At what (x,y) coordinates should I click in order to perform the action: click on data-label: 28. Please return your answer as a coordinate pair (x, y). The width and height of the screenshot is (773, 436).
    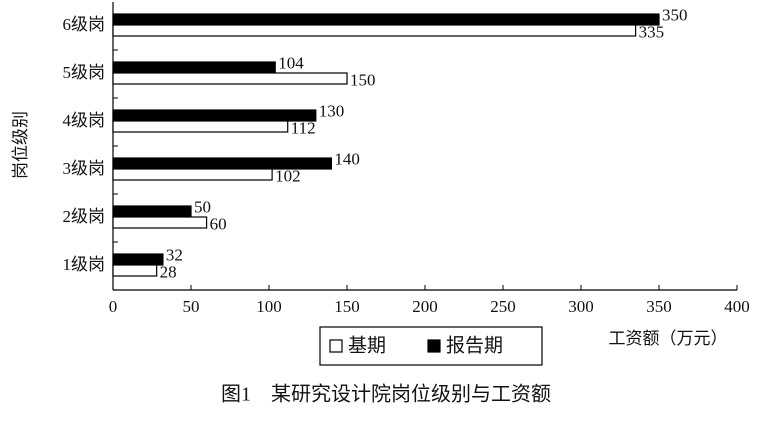
    Looking at the image, I should click on (168, 271).